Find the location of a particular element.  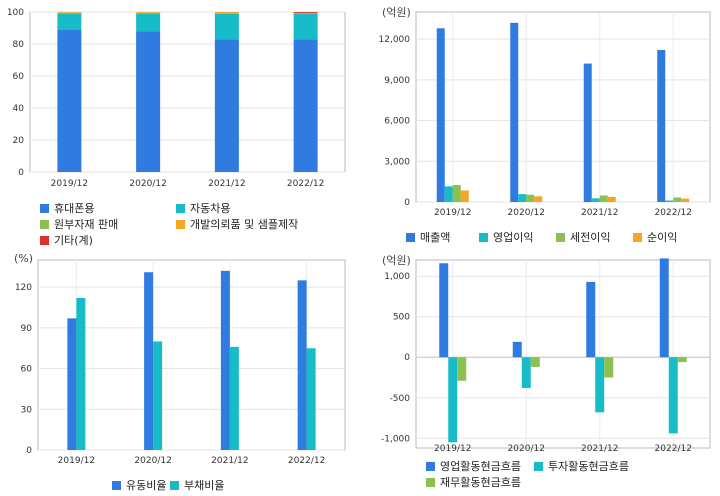

legend-item: 자동차용 is located at coordinates (203, 208).